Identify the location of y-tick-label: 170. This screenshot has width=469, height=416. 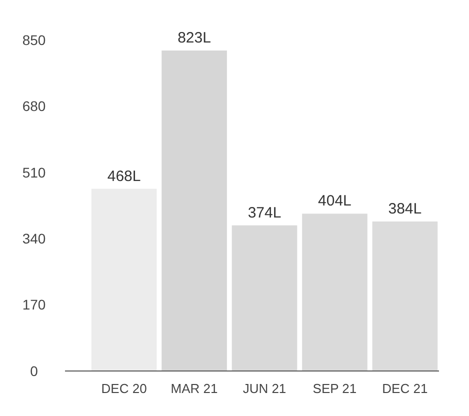
(34, 304).